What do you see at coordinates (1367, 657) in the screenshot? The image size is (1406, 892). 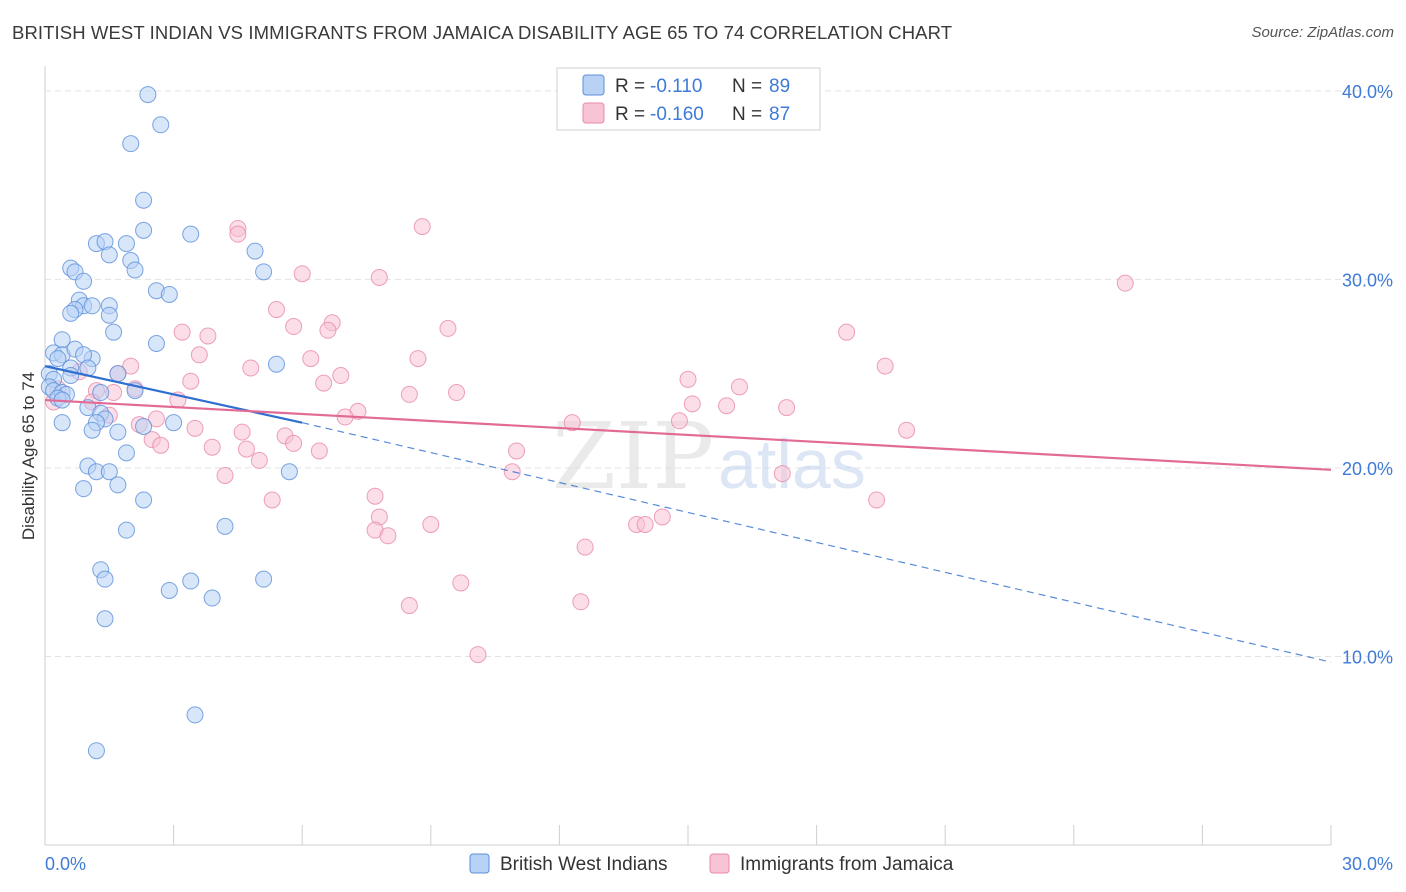 I see `y-tick-label: 10.0%` at bounding box center [1367, 657].